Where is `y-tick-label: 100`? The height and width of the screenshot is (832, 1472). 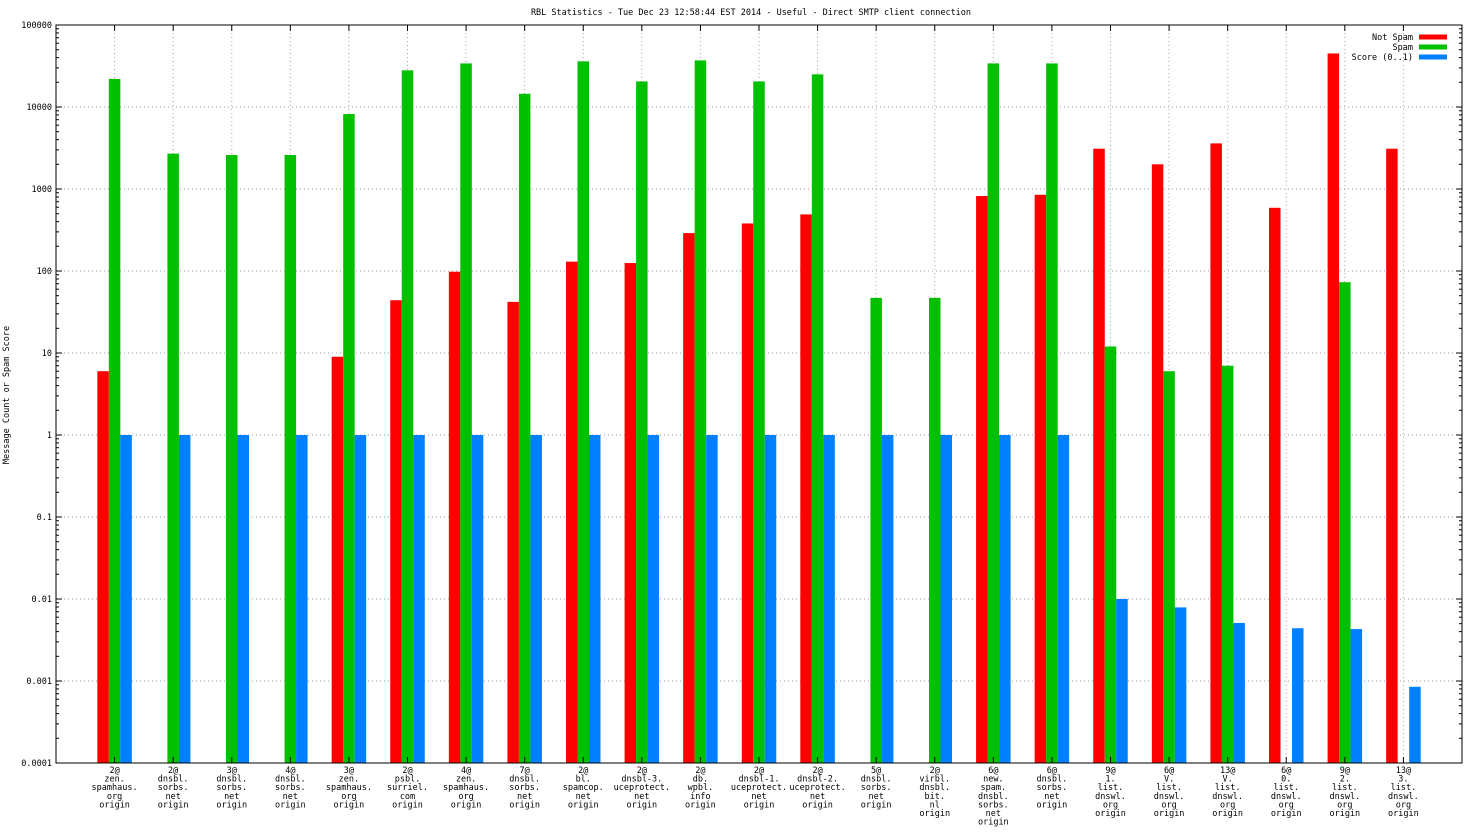
y-tick-label: 100 is located at coordinates (44, 272).